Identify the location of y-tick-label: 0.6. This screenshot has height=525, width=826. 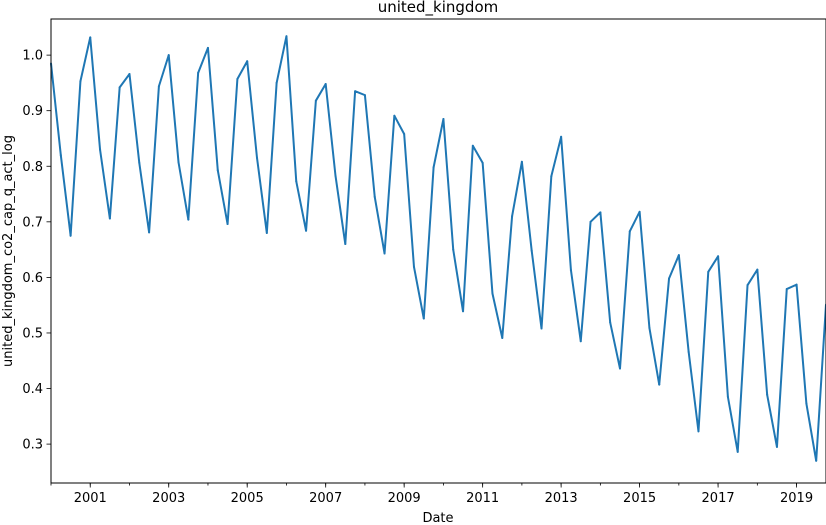
(32, 278).